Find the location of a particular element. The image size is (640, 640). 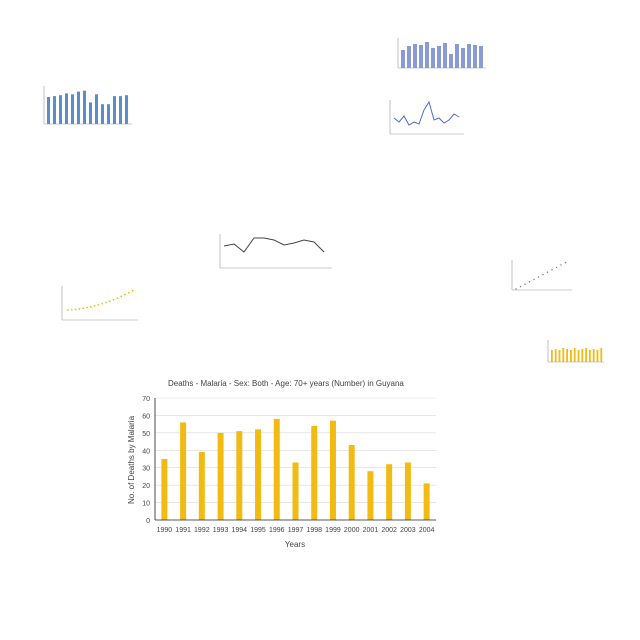

thumbnail-purple-svg is located at coordinates (441, 53).